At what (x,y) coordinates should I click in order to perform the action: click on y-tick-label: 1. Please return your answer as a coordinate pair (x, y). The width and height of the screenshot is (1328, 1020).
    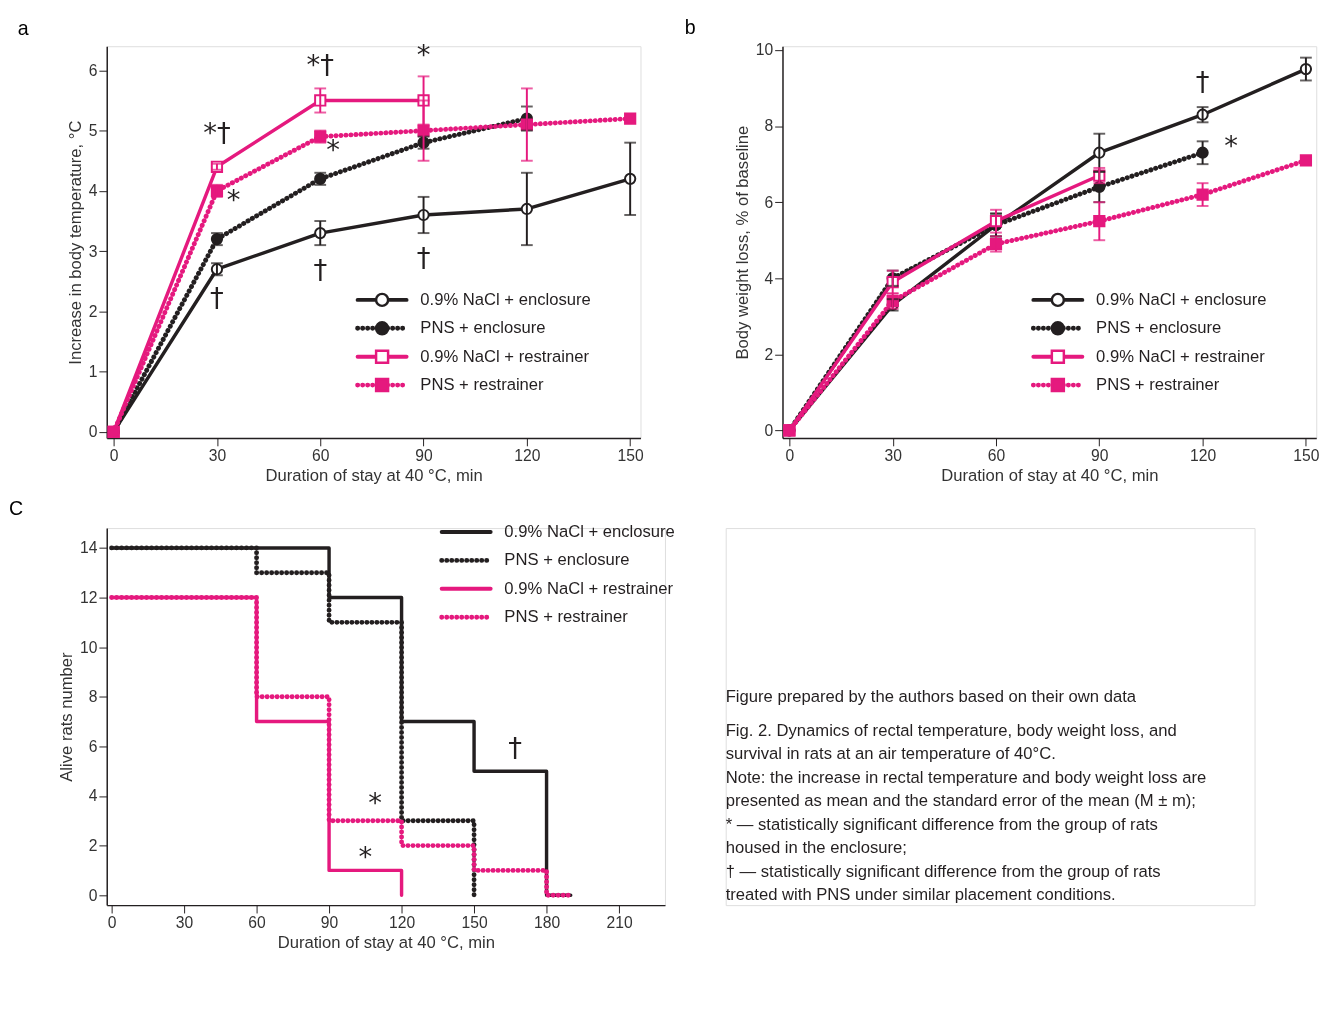
    Looking at the image, I should click on (93, 372).